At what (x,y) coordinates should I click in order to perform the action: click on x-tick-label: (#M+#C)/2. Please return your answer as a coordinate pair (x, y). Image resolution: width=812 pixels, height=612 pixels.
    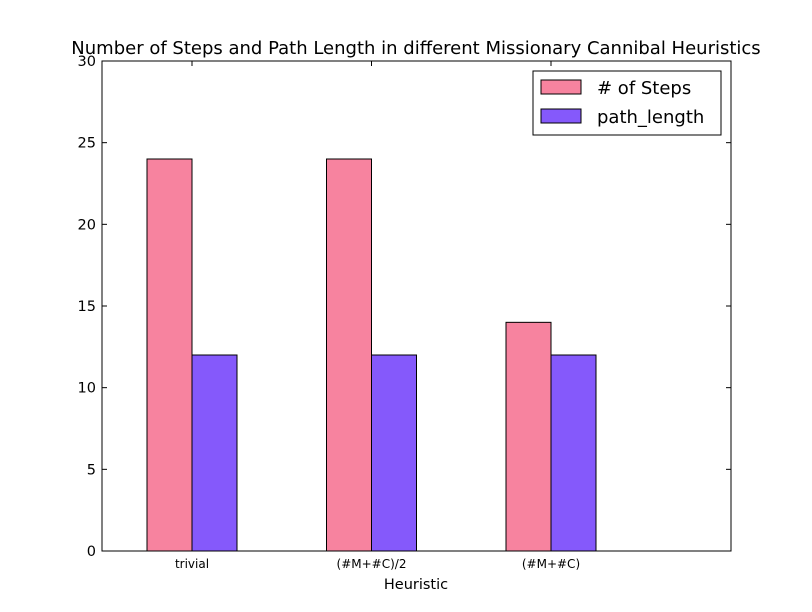
    Looking at the image, I should click on (372, 564).